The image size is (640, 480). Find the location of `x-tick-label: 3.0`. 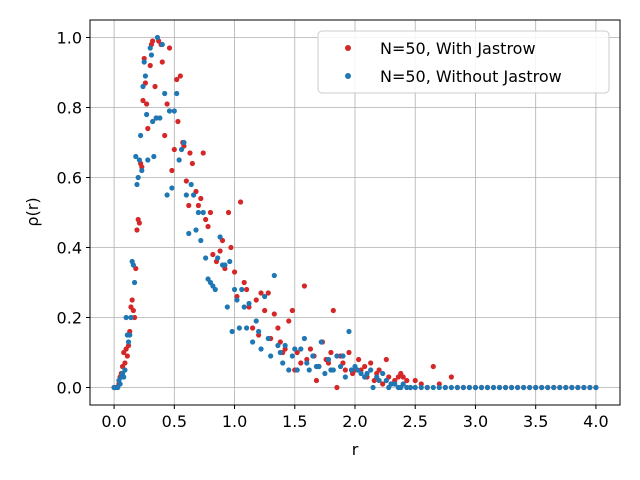

x-tick-label: 3.0 is located at coordinates (475, 421).